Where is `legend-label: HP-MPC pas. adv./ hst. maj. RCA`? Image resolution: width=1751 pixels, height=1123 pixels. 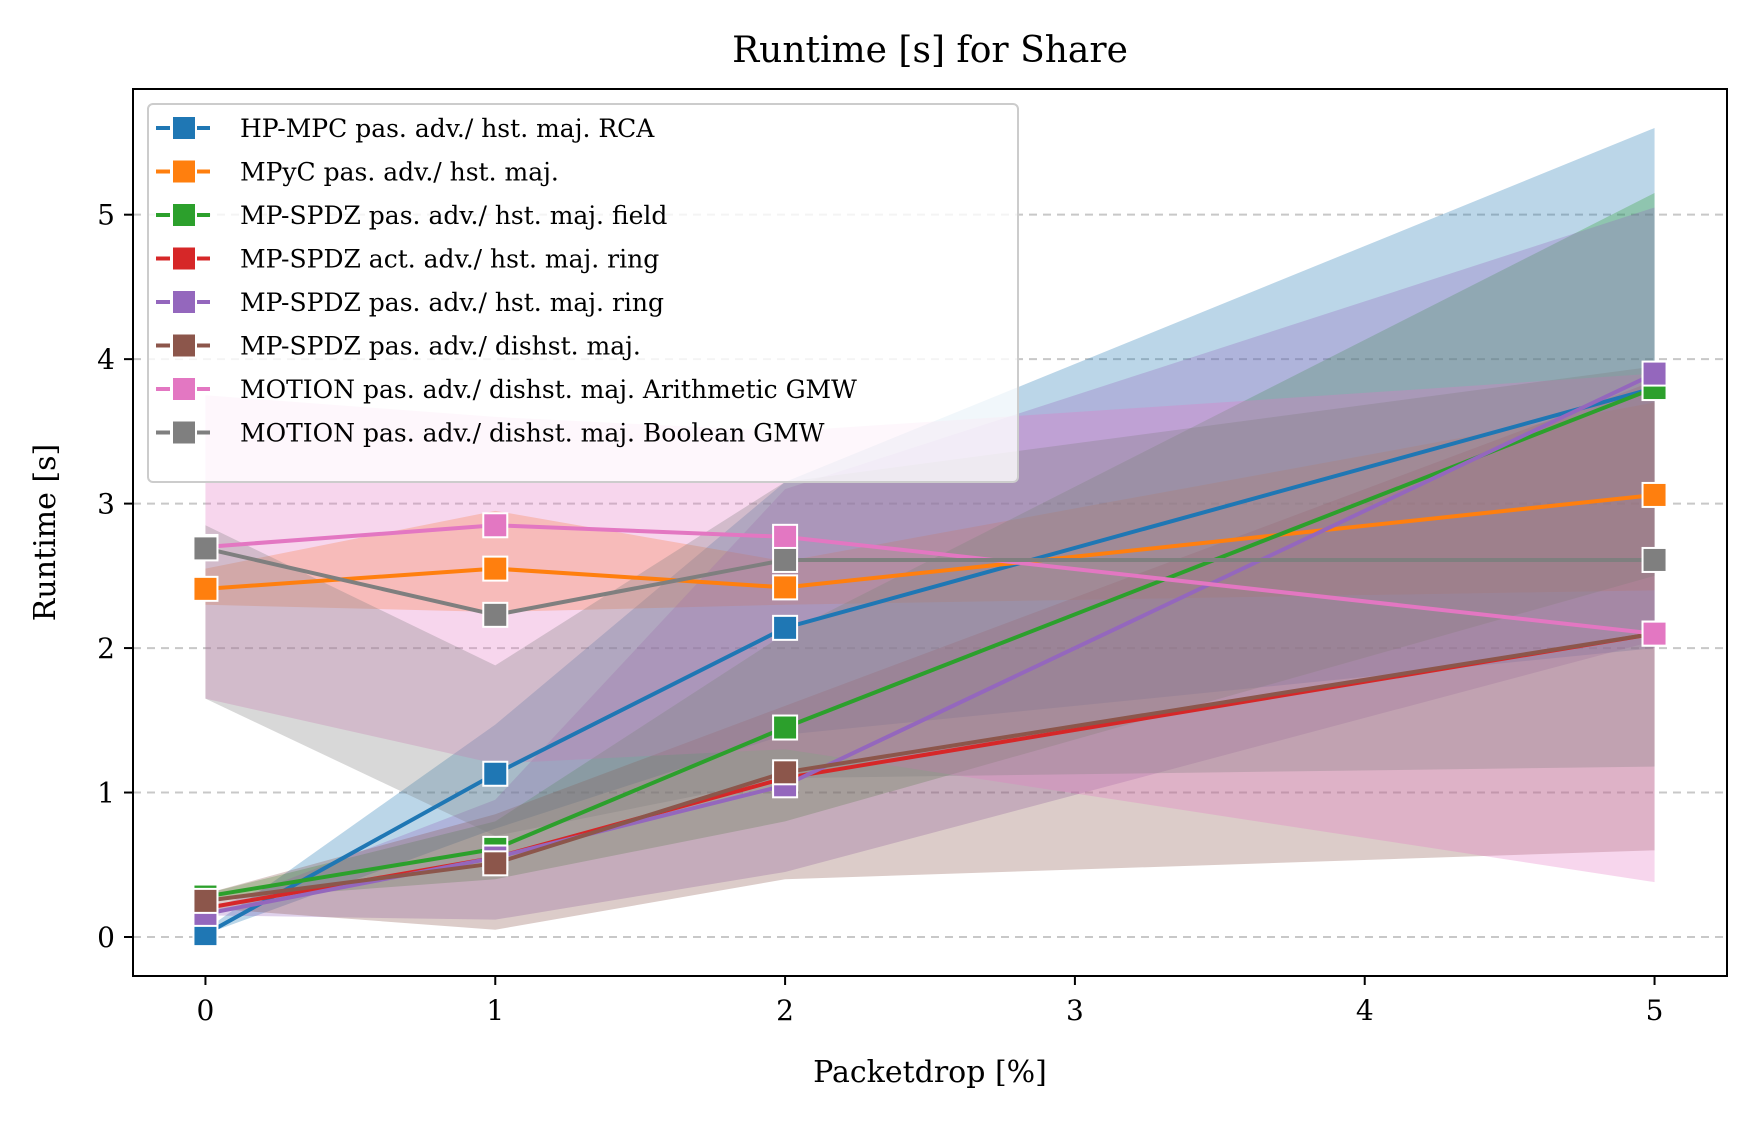
legend-label: HP-MPC pas. adv./ hst. maj. RCA is located at coordinates (447, 128).